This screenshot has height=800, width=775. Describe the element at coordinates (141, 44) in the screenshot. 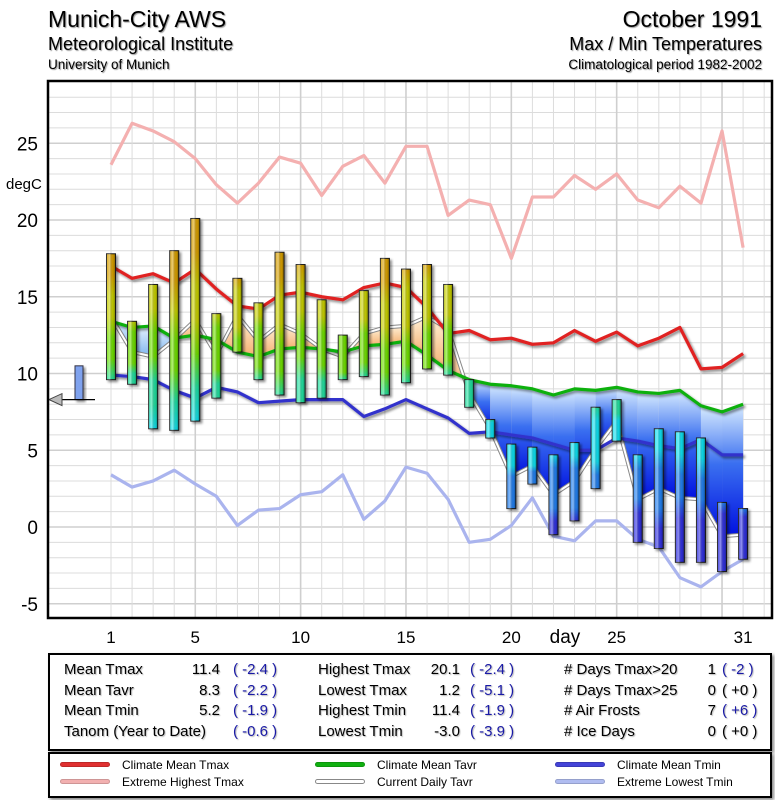

I see `institute-name: Meteorological Institute` at that location.